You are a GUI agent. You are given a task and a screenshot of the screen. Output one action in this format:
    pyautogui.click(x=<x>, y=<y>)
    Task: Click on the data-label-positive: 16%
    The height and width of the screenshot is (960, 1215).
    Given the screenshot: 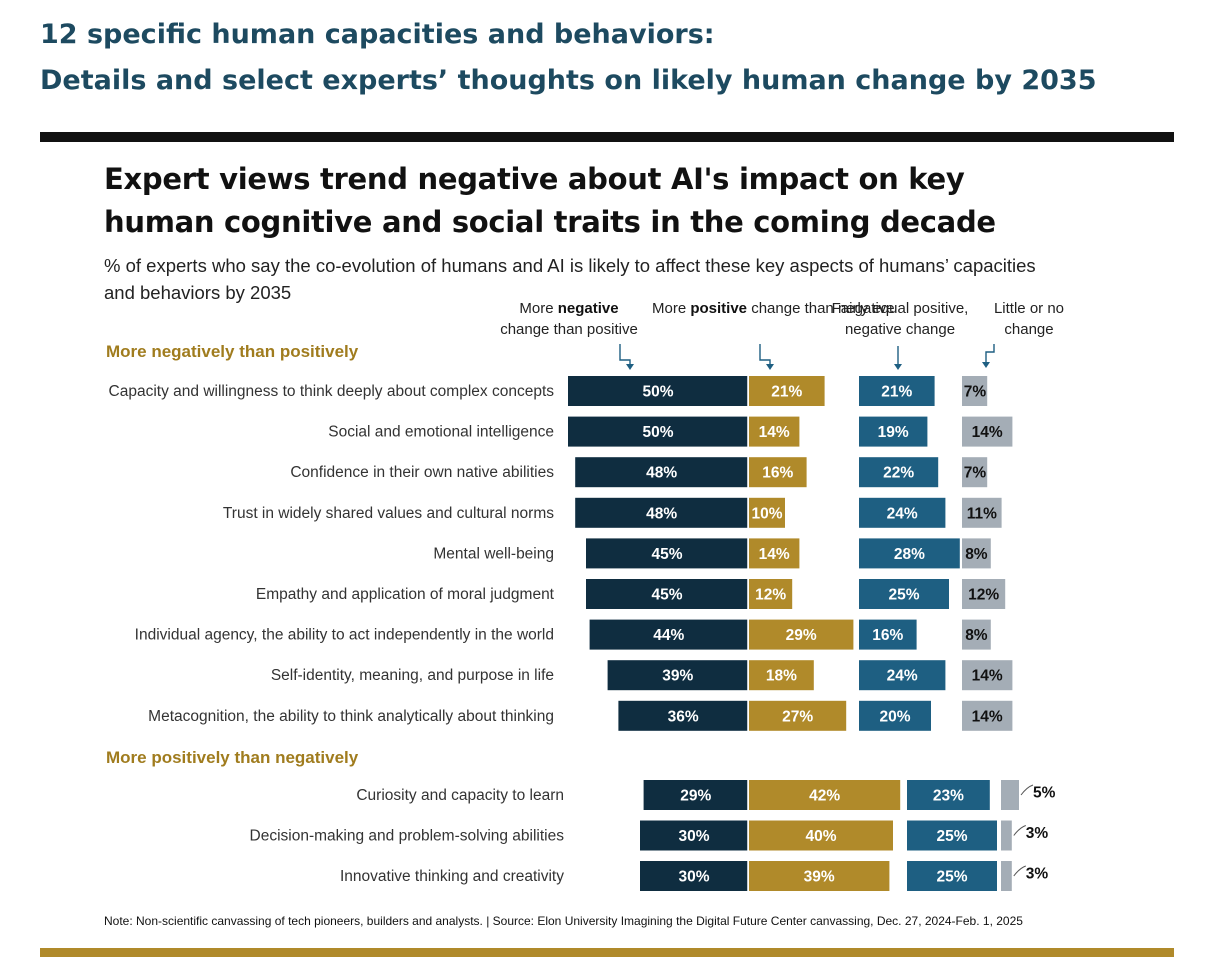 What is the action you would take?
    pyautogui.click(x=777, y=473)
    